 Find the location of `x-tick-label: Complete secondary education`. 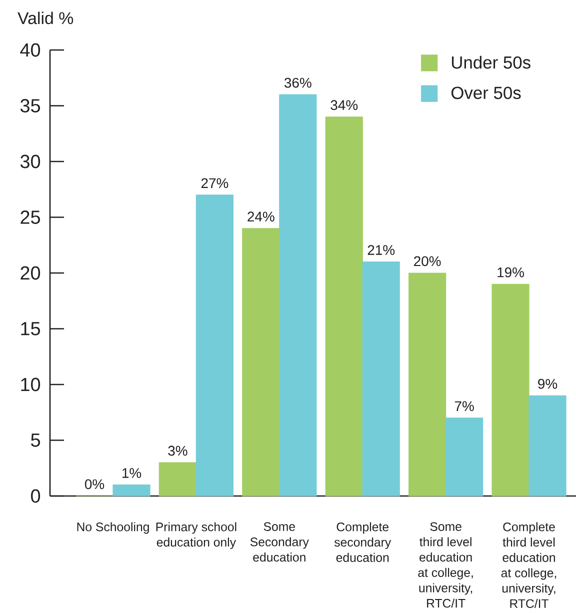

x-tick-label: Complete secondary education is located at coordinates (363, 542).